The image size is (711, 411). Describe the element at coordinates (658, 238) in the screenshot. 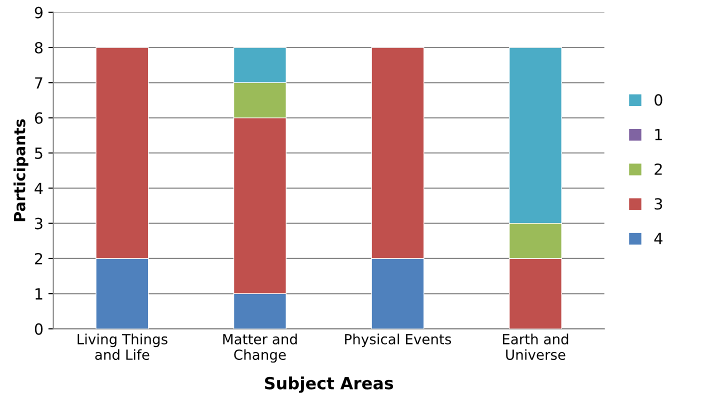

I see `legend-label: 4` at that location.